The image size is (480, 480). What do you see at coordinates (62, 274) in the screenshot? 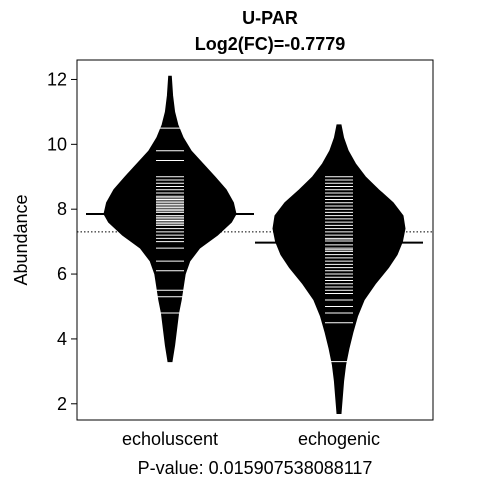
I see `y-tick-label: 6` at bounding box center [62, 274].